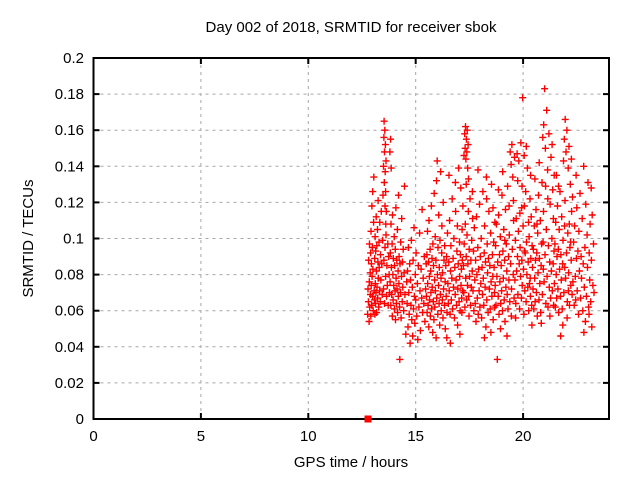 Image resolution: width=640 pixels, height=480 pixels. Describe the element at coordinates (308, 436) in the screenshot. I see `x-tick-label: 10` at that location.